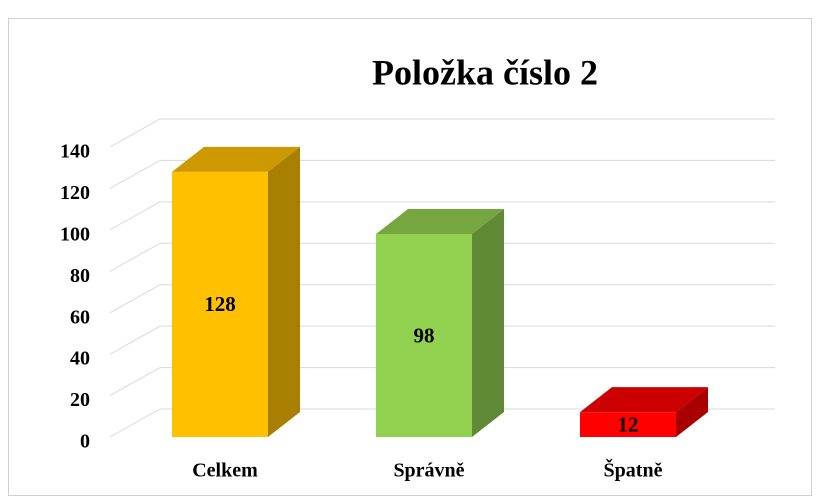  I want to click on x-tick-label: Celkem, so click(225, 471).